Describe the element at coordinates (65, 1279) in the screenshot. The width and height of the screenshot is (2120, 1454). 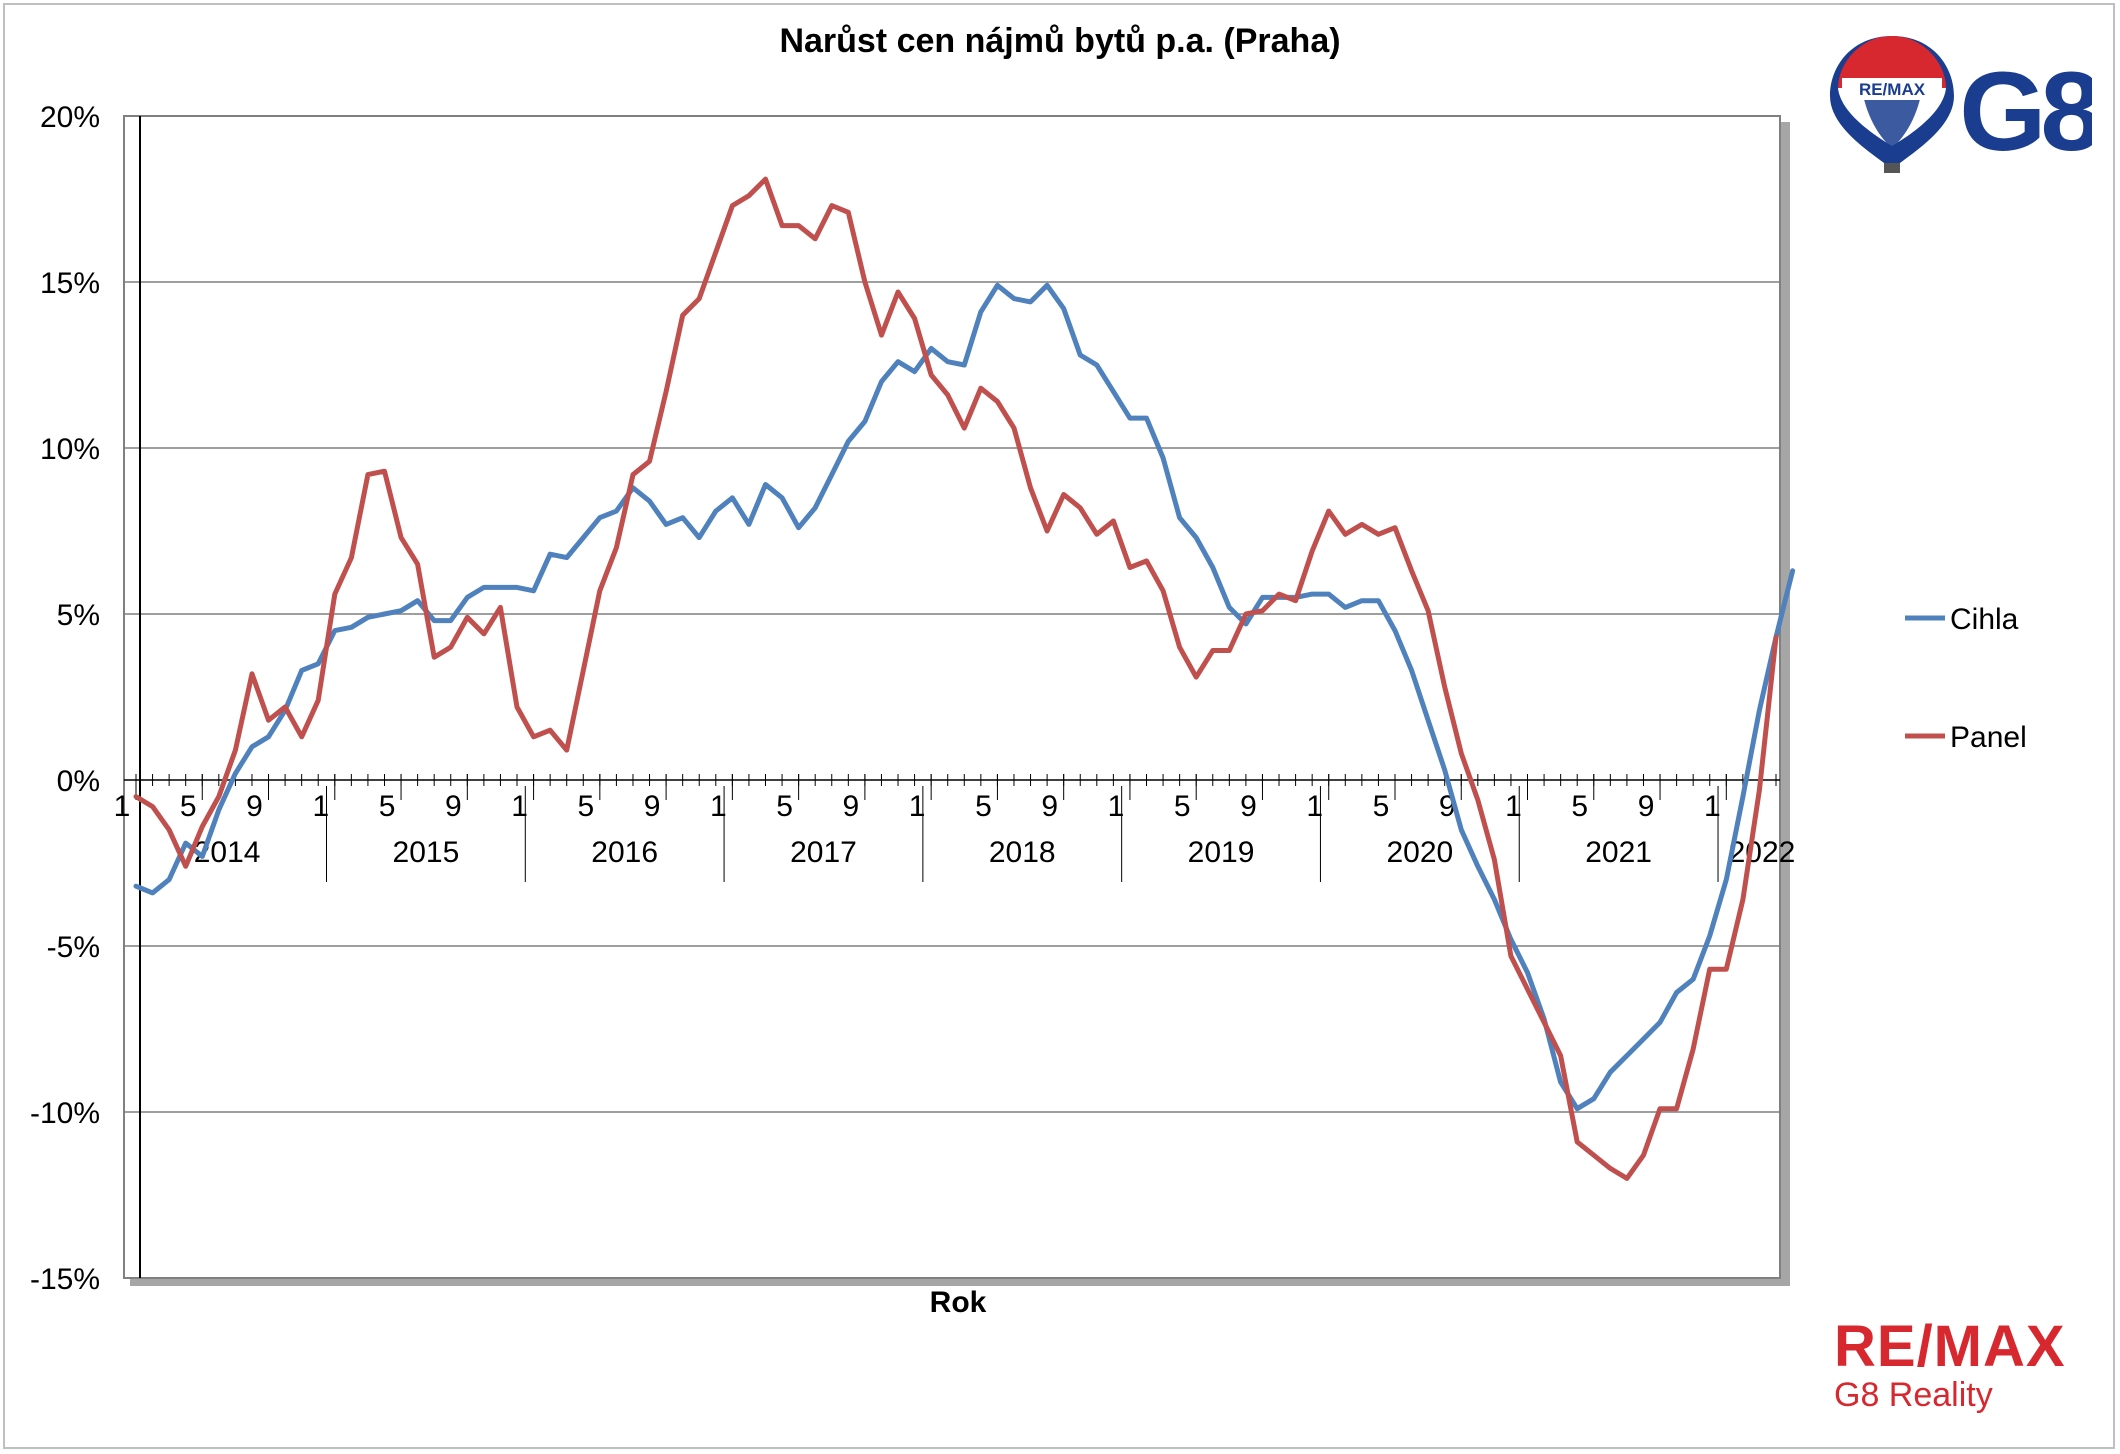
I see `y-tick-label: -15%` at that location.